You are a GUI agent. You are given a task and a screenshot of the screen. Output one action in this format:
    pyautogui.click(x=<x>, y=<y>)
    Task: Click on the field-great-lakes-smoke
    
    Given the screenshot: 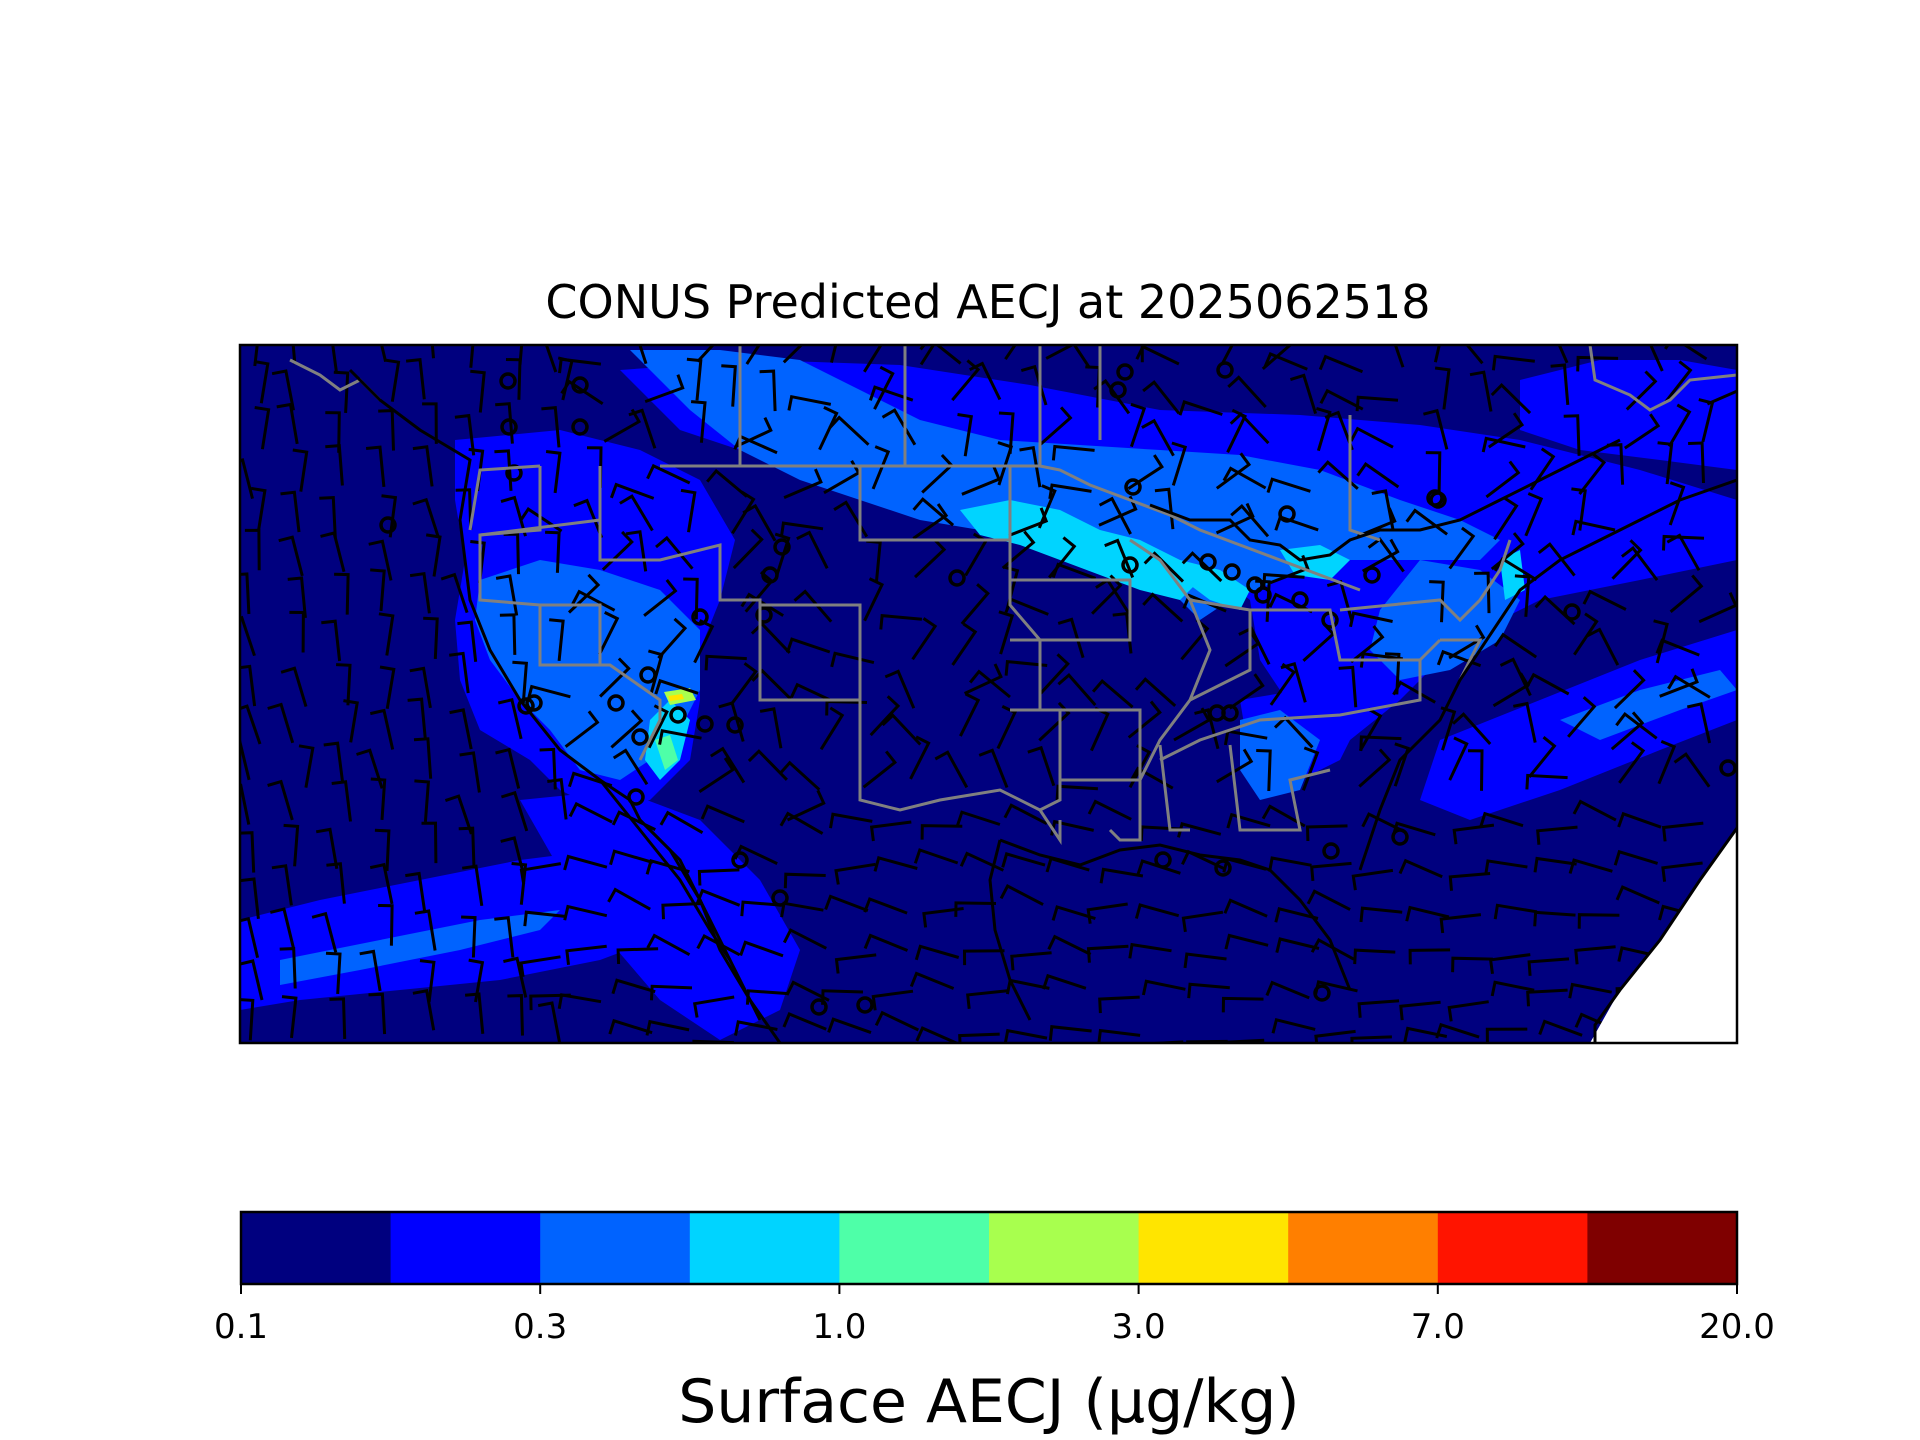 What is the action you would take?
    pyautogui.click(x=1215, y=585)
    